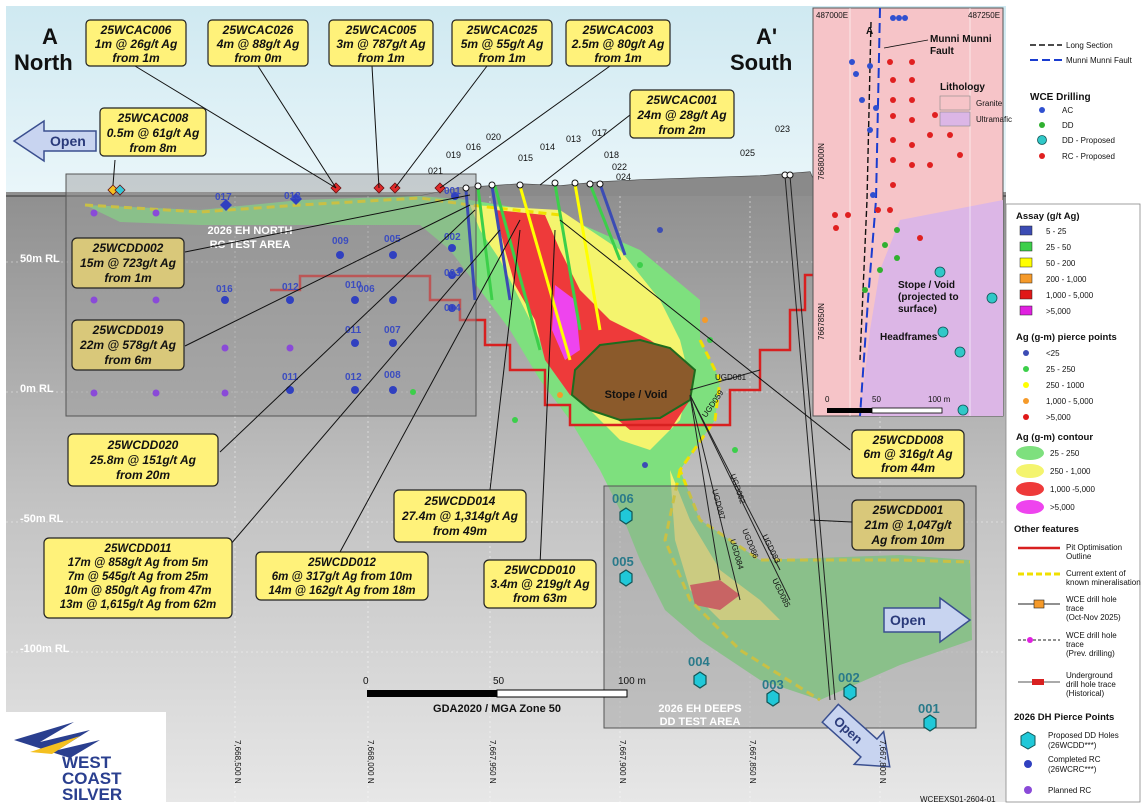 The image size is (1143, 806). I want to click on svg-text: (projected to, so click(928, 297).